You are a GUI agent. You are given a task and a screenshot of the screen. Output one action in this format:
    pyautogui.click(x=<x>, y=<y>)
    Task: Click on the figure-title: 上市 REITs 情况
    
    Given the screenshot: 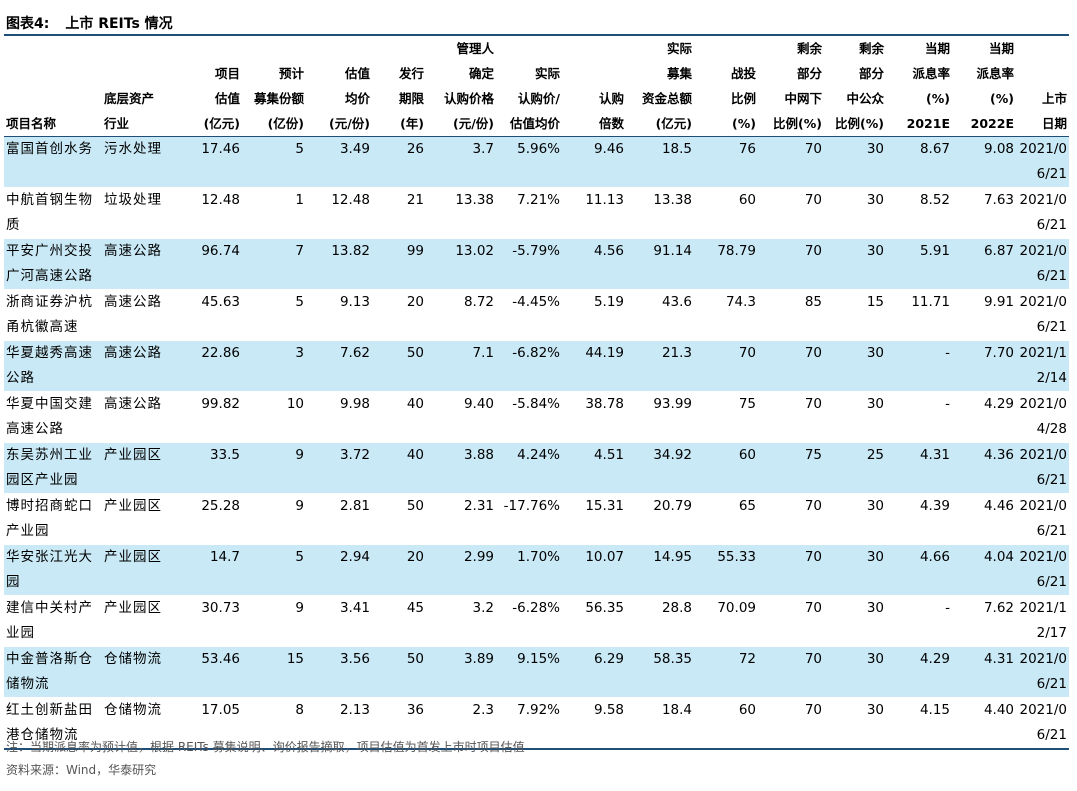 What is the action you would take?
    pyautogui.click(x=119, y=24)
    